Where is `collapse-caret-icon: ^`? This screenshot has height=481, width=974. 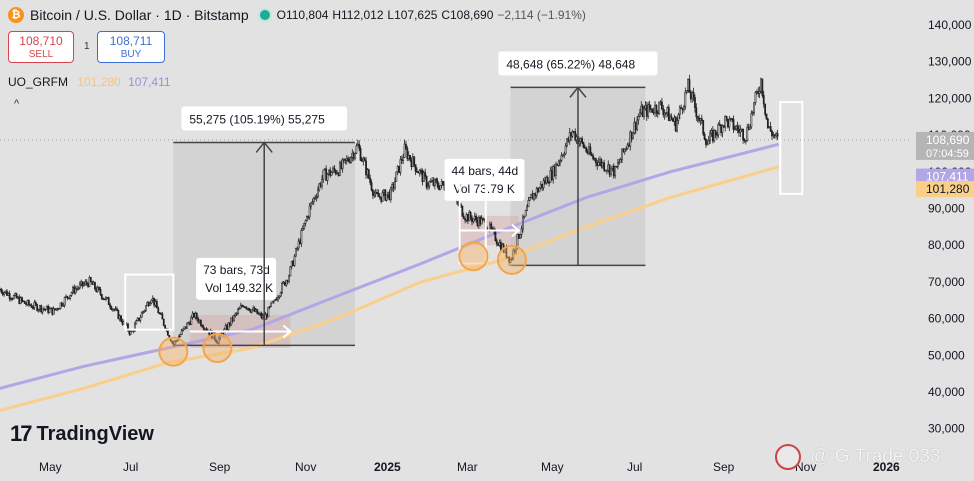 collapse-caret-icon: ^ is located at coordinates (17, 104).